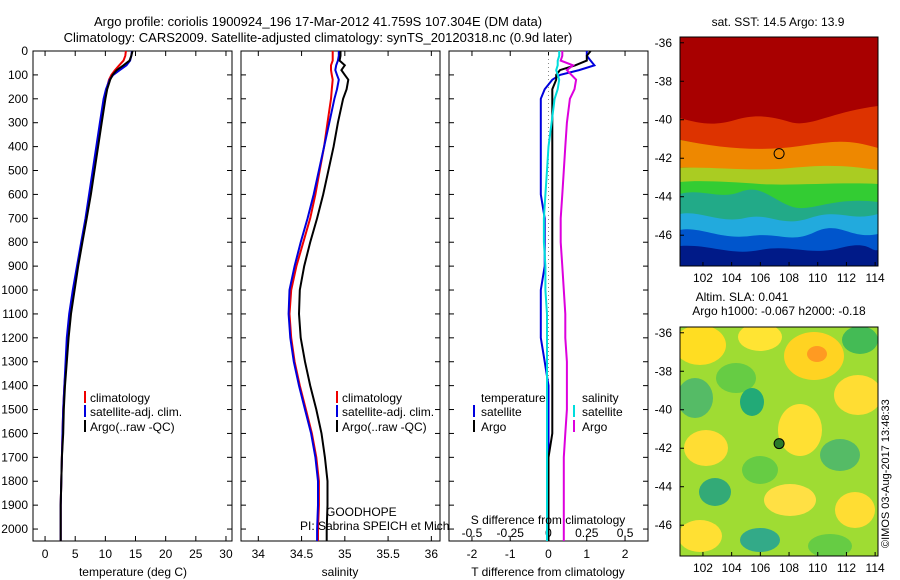 This screenshot has height=580, width=900. What do you see at coordinates (625, 533) in the screenshot?
I see `s-diff-tick-label: 0.5` at bounding box center [625, 533].